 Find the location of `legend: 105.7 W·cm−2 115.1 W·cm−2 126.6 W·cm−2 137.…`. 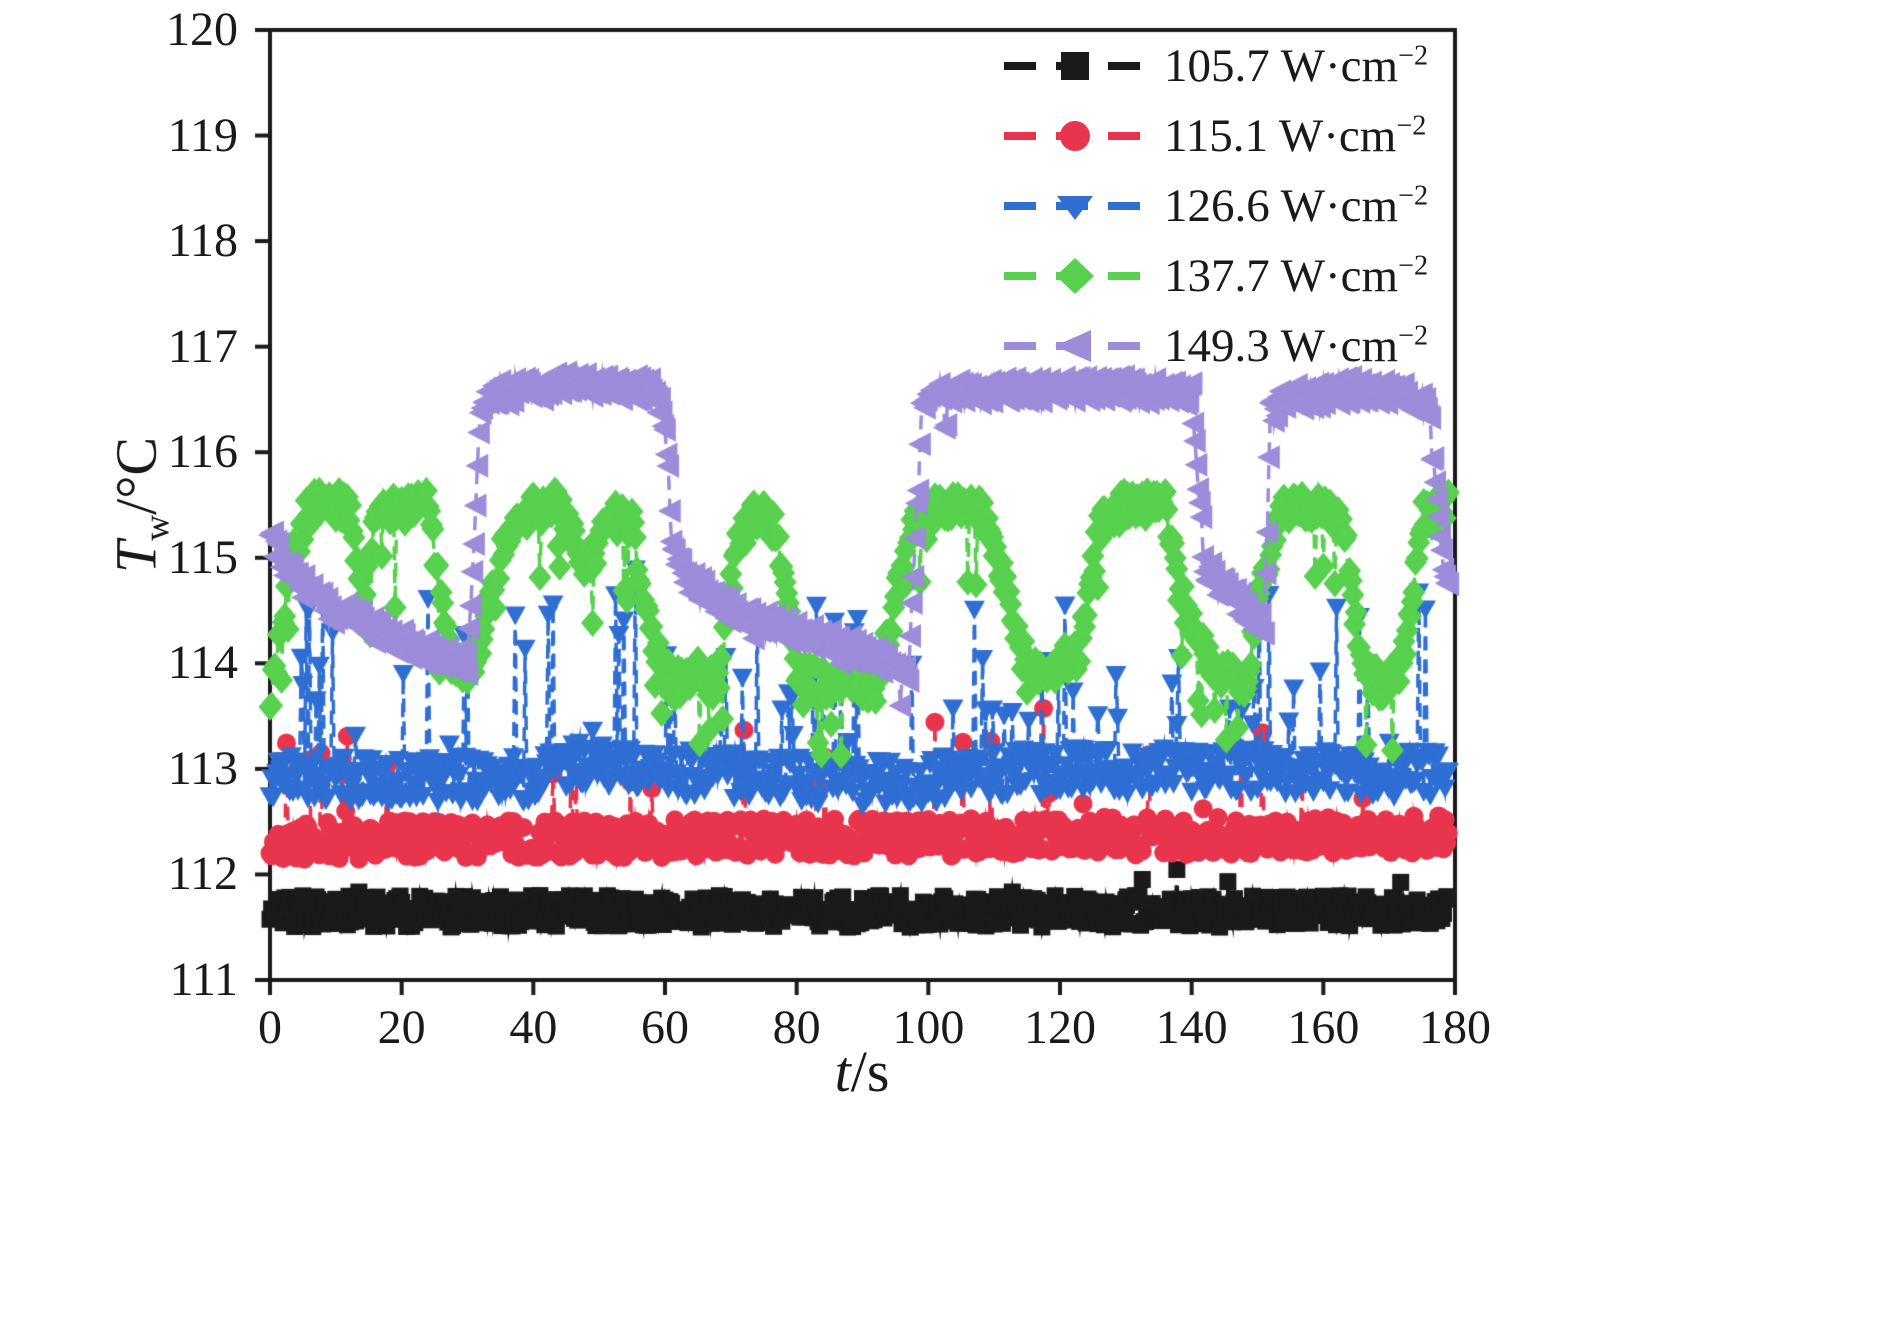

legend: 105.7 W·cm−2 115.1 W·cm−2 126.6 W·cm−2 137.… is located at coordinates (1214, 206).